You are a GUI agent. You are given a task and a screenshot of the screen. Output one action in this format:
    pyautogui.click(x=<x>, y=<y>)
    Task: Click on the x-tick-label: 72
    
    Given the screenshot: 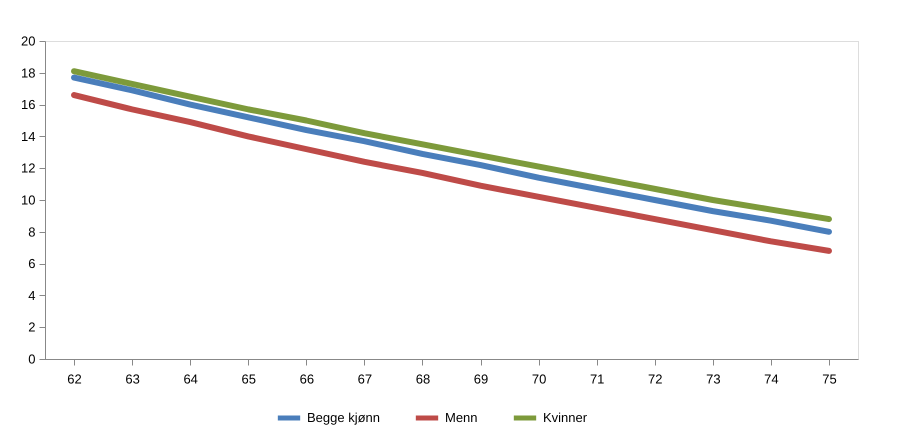 What is the action you would take?
    pyautogui.click(x=655, y=379)
    